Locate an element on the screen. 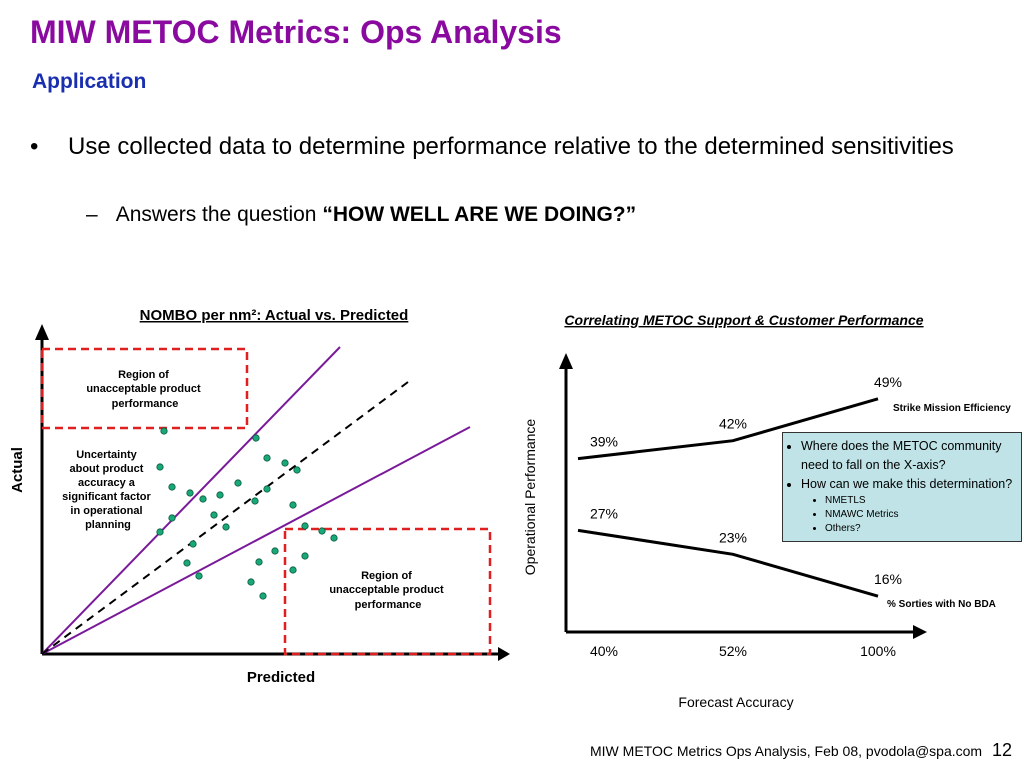  scatter-points is located at coordinates (247, 513).